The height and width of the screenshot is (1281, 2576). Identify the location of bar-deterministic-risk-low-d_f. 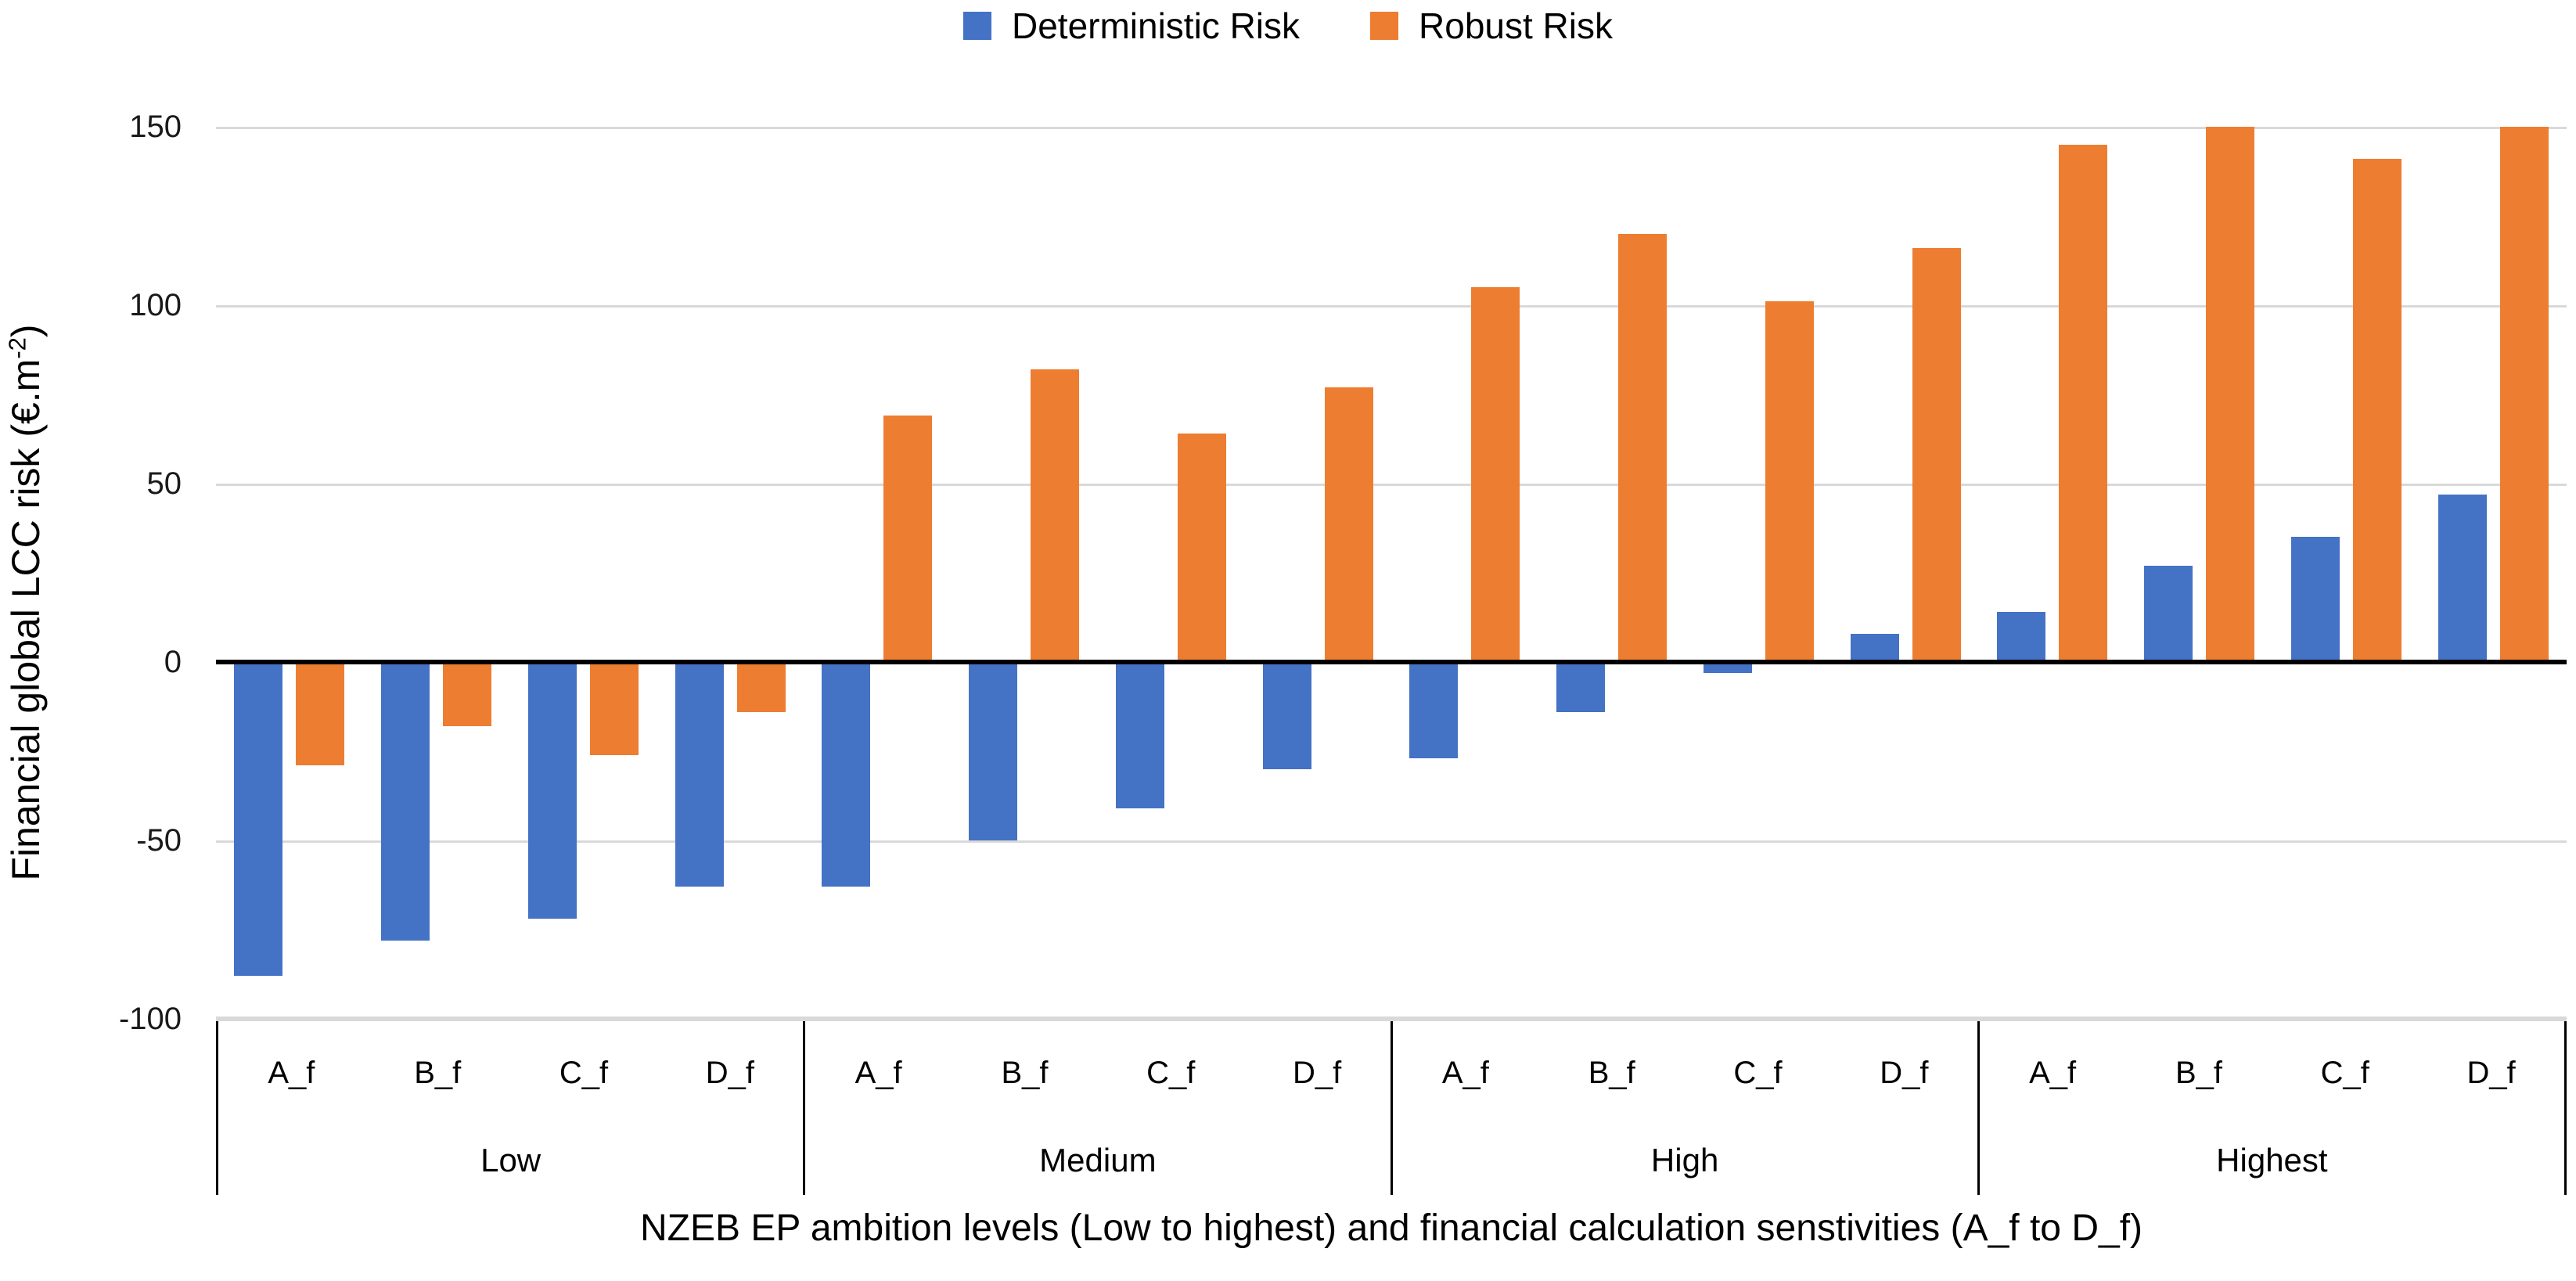
(699, 775).